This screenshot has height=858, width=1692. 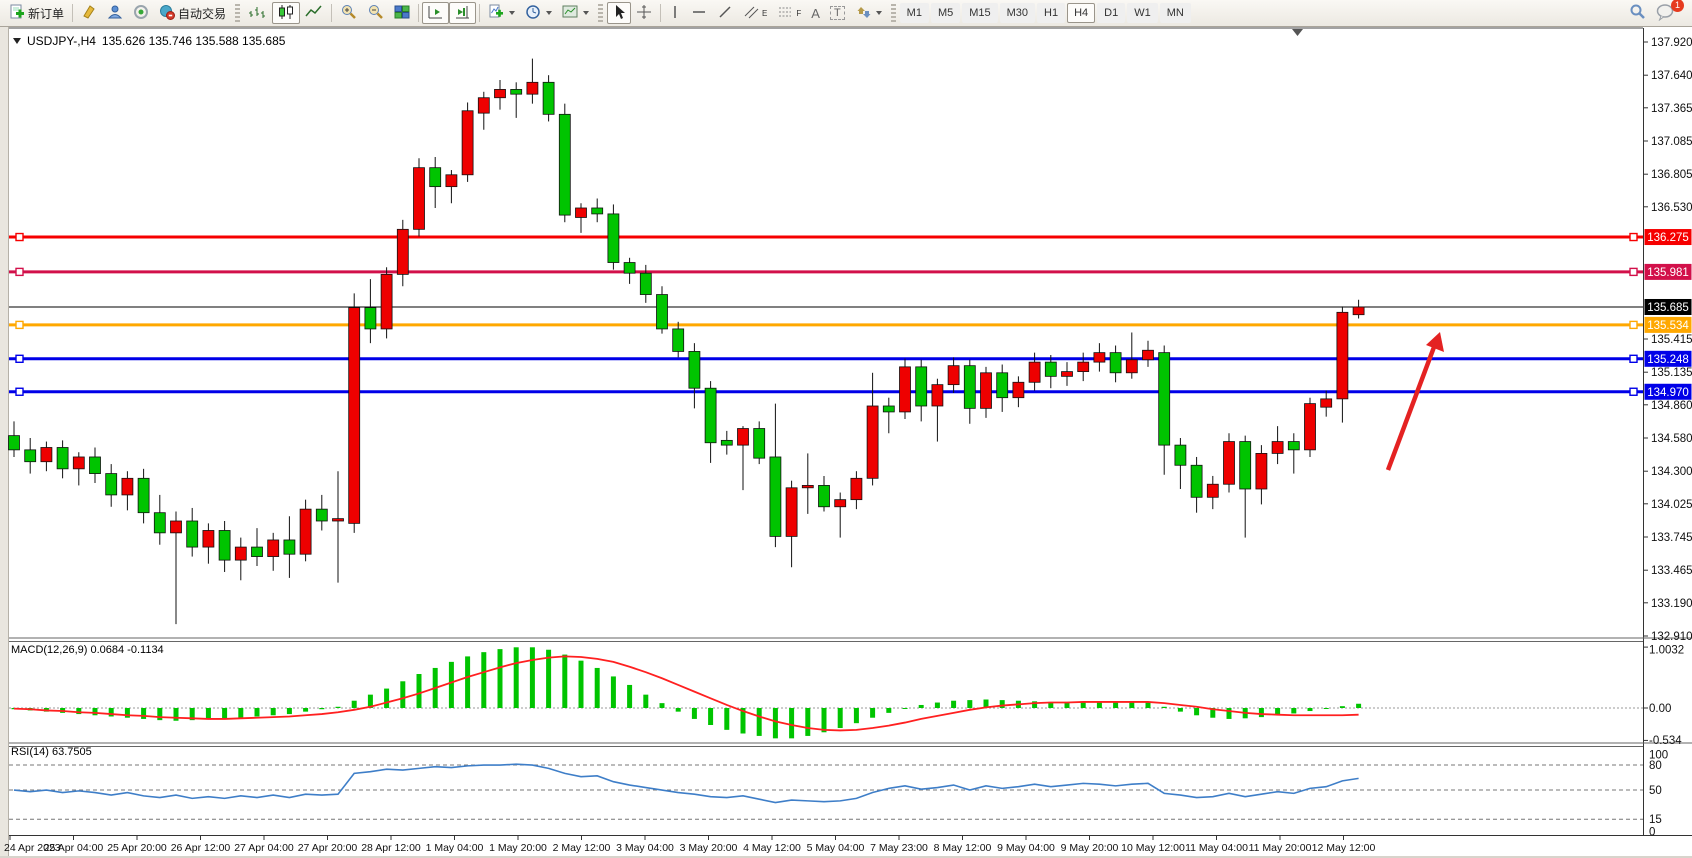 I want to click on timeframe-h4-button: H4, so click(x=1081, y=13).